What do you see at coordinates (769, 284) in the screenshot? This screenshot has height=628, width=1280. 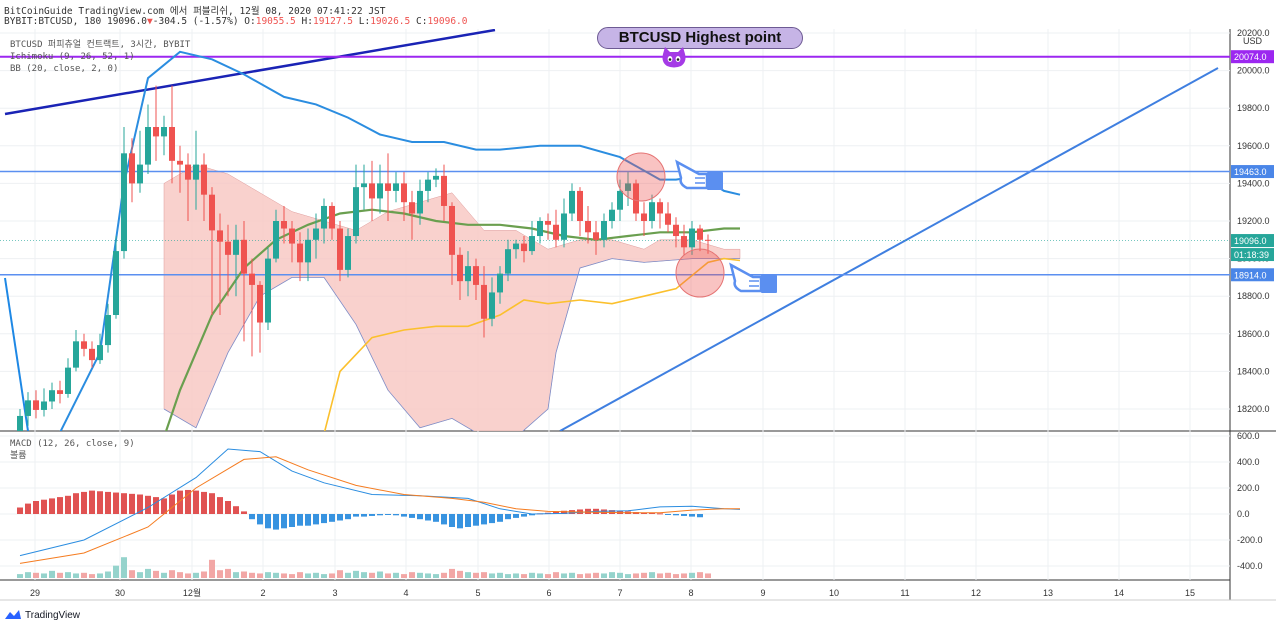 I see `hand-cuff` at bounding box center [769, 284].